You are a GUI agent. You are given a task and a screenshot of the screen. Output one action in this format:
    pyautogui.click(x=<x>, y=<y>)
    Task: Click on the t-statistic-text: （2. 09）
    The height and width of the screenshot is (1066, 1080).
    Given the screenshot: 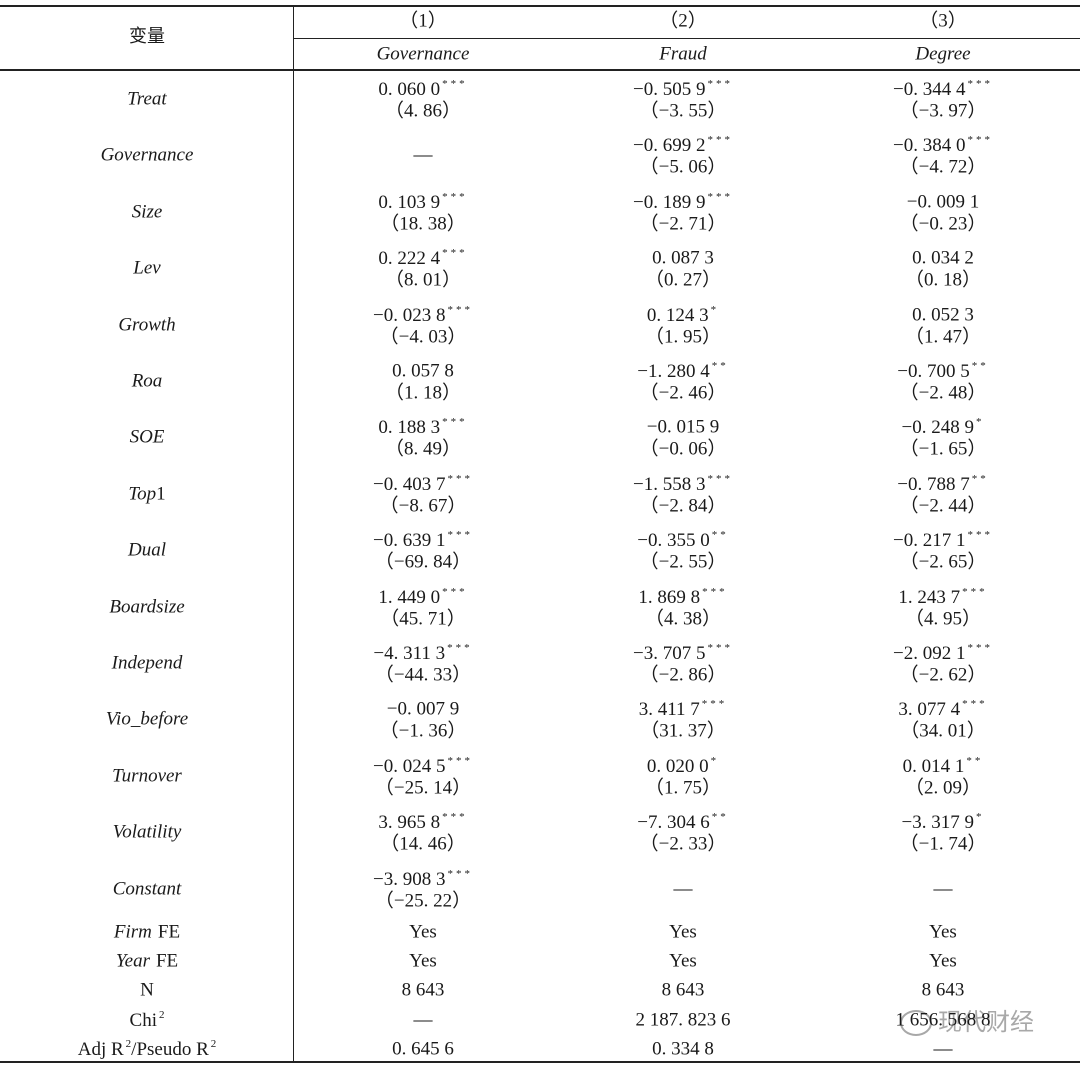 What is the action you would take?
    pyautogui.click(x=943, y=788)
    